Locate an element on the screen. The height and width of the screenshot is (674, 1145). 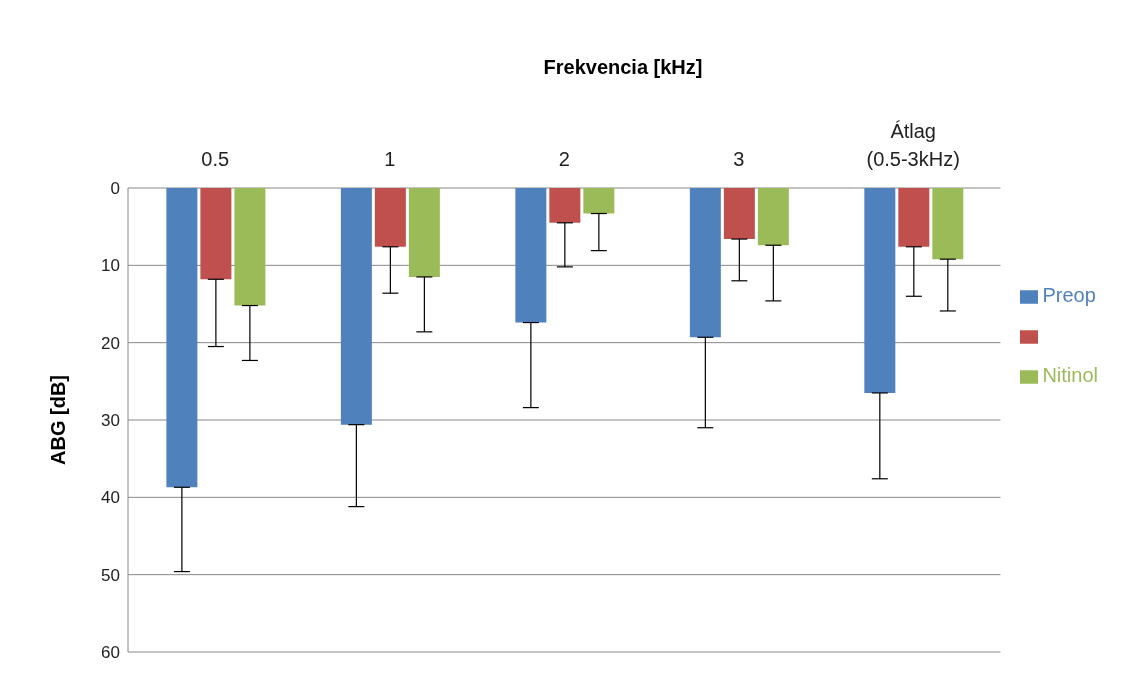
x-tick-label: 1 is located at coordinates (390, 159).